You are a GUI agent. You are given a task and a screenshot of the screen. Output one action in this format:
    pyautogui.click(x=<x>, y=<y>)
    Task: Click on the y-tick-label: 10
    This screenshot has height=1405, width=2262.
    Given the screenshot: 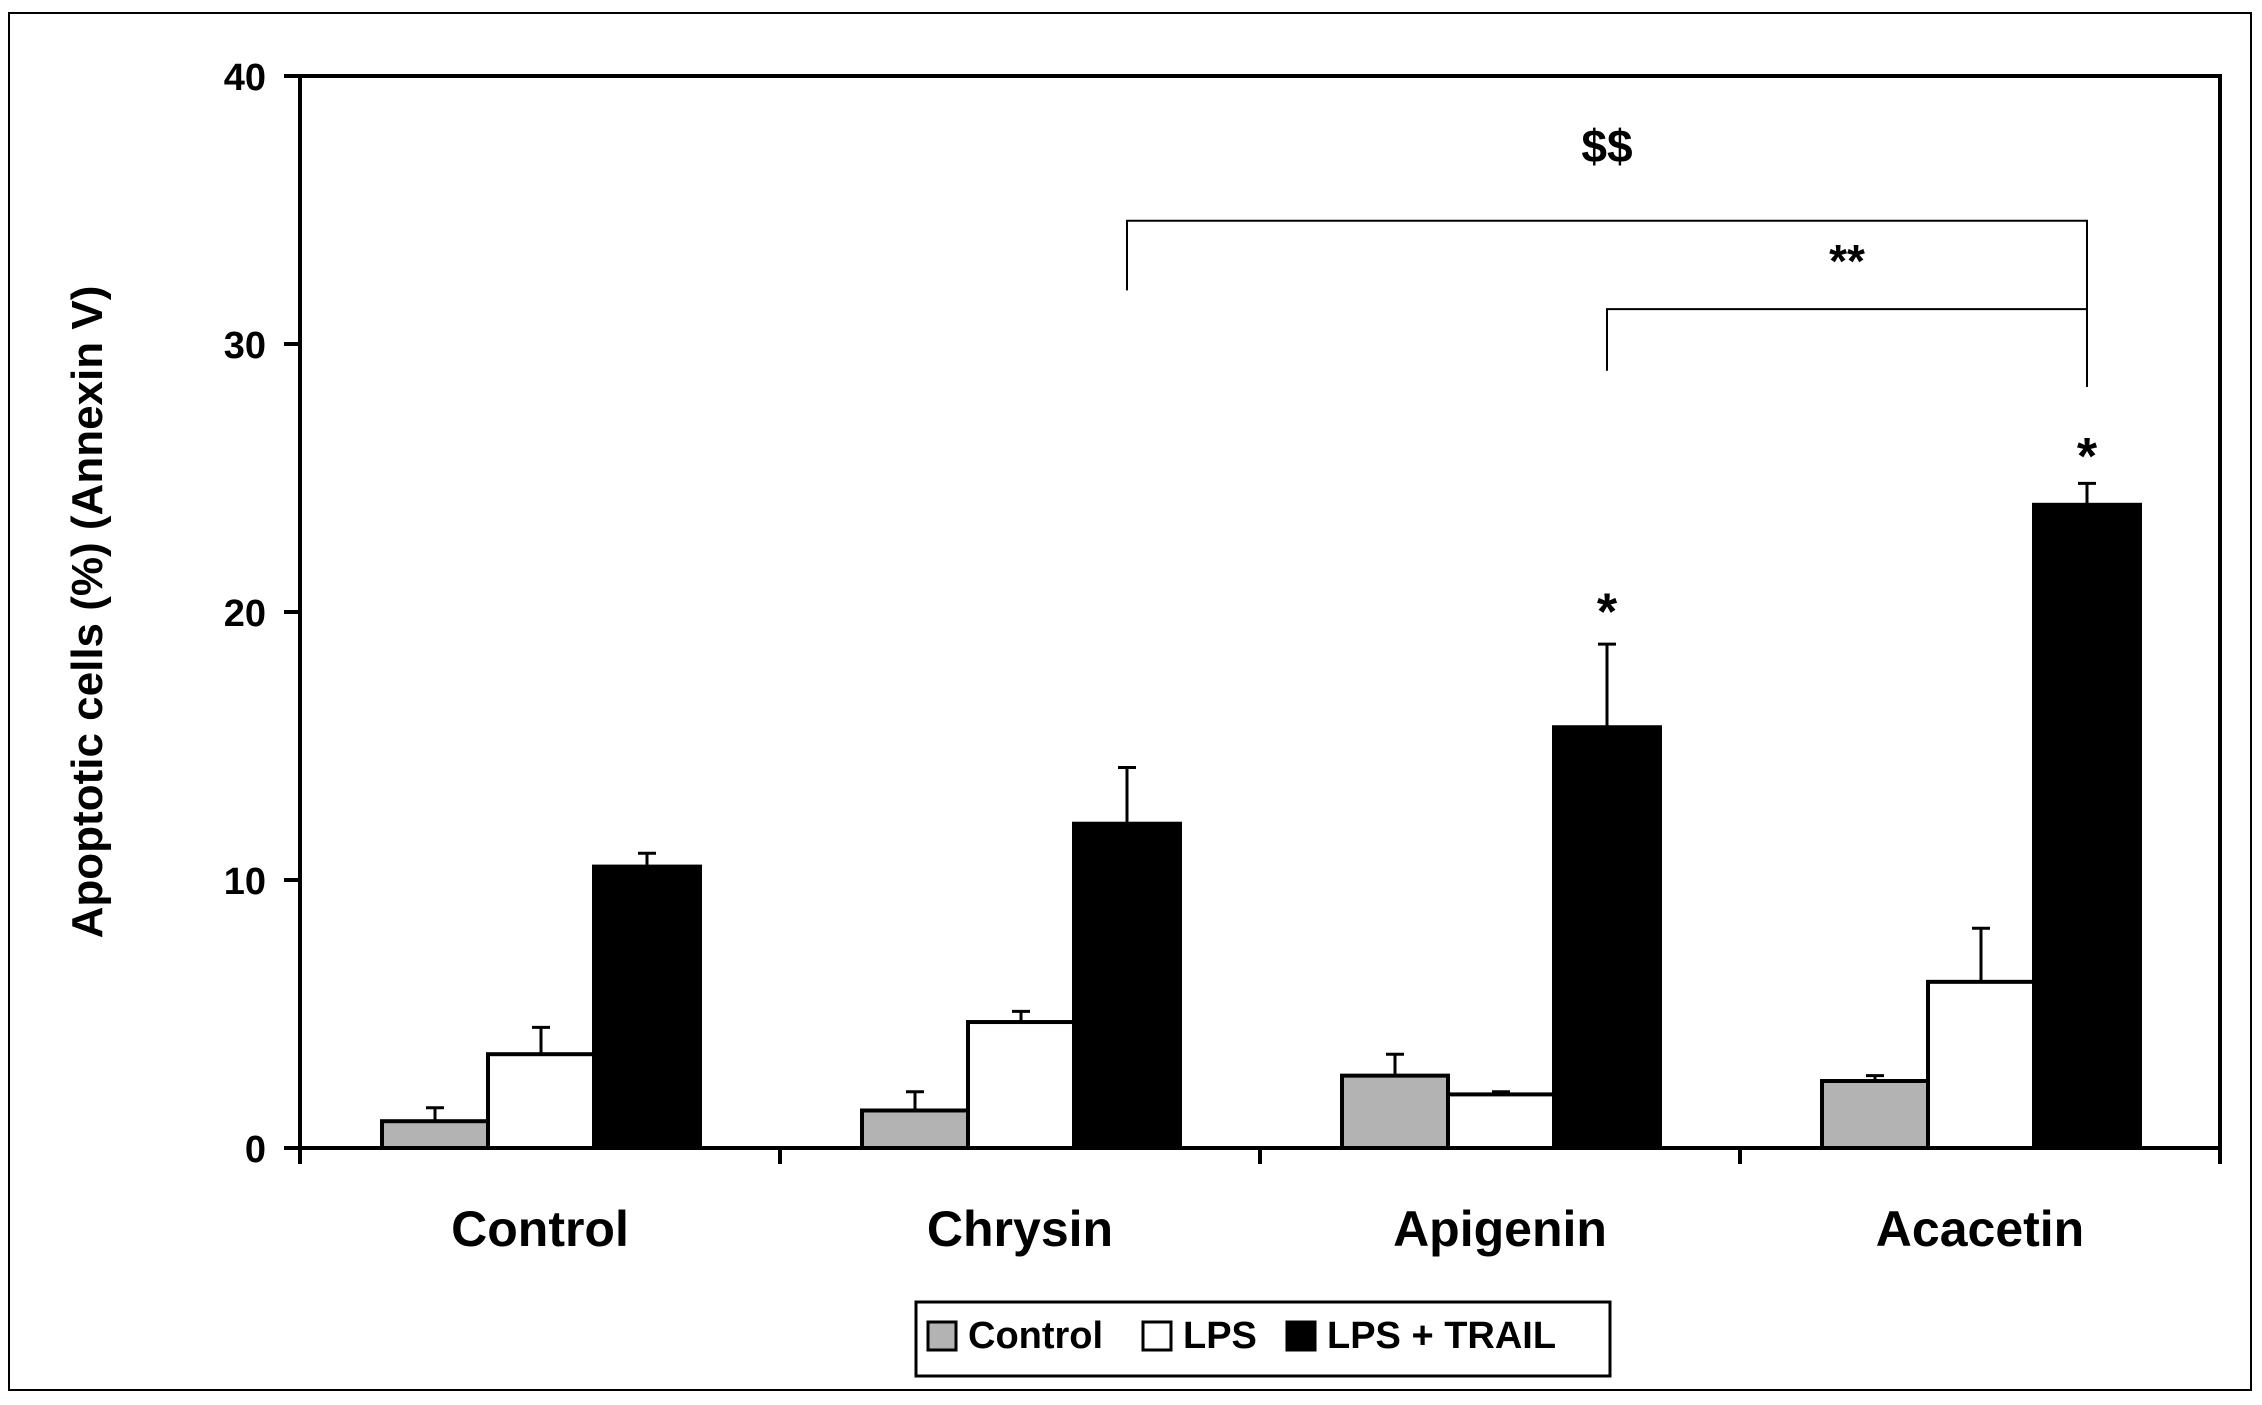 What is the action you would take?
    pyautogui.click(x=245, y=882)
    